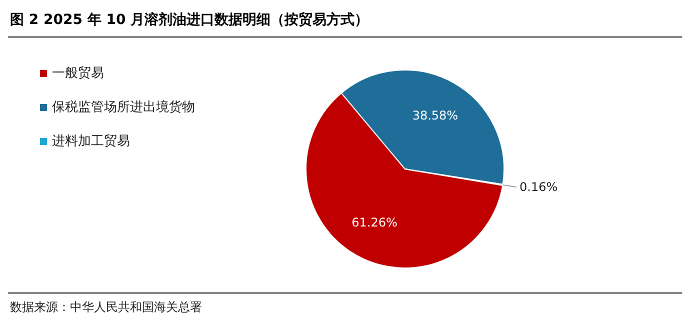 This screenshot has width=690, height=322. What do you see at coordinates (189, 19) in the screenshot?
I see `chart-title: 图 2 2025 年 10 月溶剂油进口数据明细（按贸易方式）` at bounding box center [189, 19].